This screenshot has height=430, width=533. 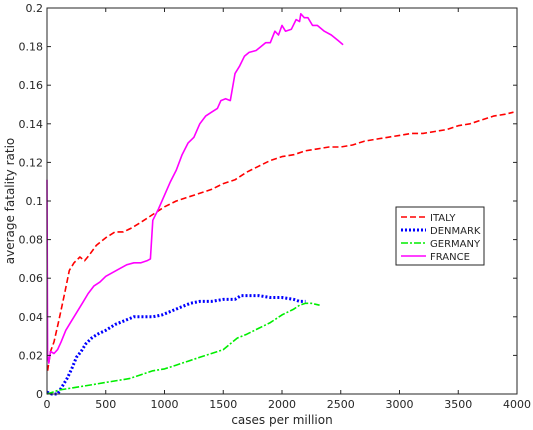 I want to click on x-tick-label: 3500, so click(x=458, y=404).